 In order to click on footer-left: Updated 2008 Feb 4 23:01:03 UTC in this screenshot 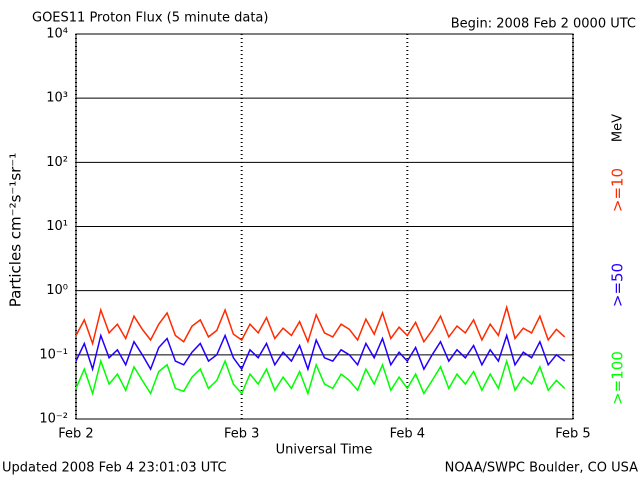, I will do `click(114, 468)`.